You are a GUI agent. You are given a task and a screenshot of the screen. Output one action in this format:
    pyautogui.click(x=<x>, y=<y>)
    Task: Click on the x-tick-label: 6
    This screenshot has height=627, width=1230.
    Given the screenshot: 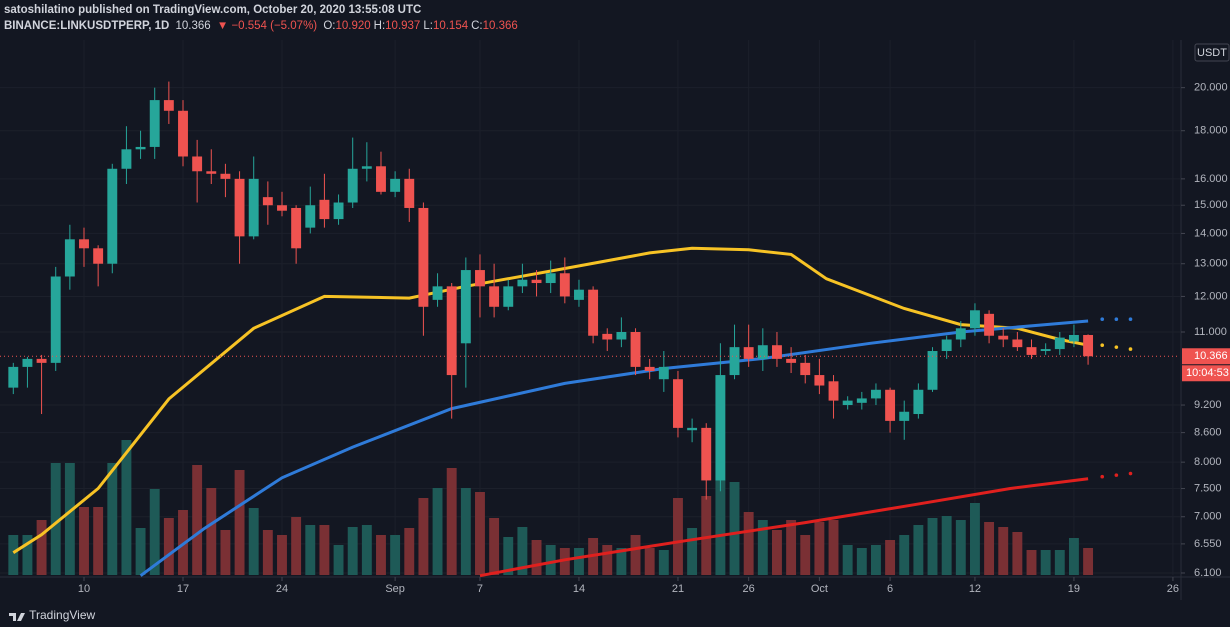 What is the action you would take?
    pyautogui.click(x=890, y=589)
    